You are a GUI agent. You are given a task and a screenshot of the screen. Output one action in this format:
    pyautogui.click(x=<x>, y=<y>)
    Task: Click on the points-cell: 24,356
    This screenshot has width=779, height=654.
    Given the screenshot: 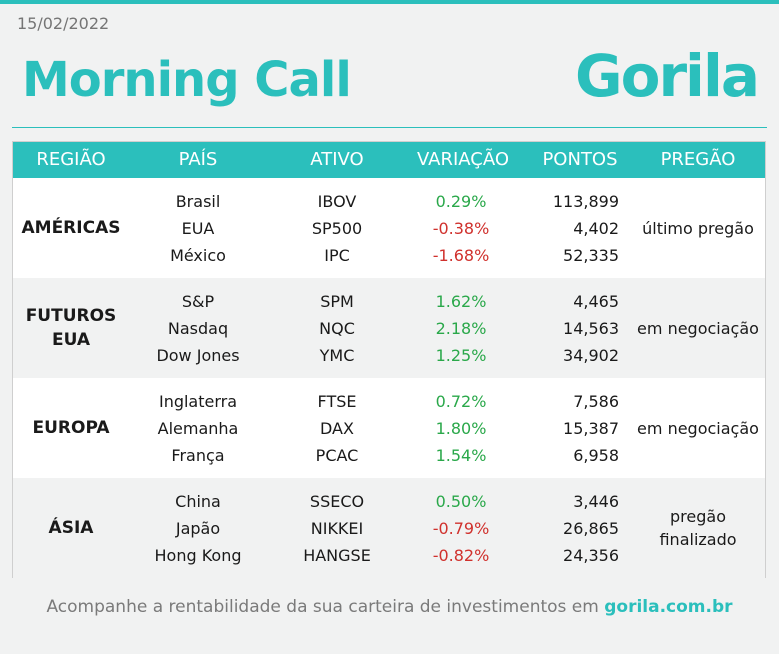 What is the action you would take?
    pyautogui.click(x=591, y=555)
    